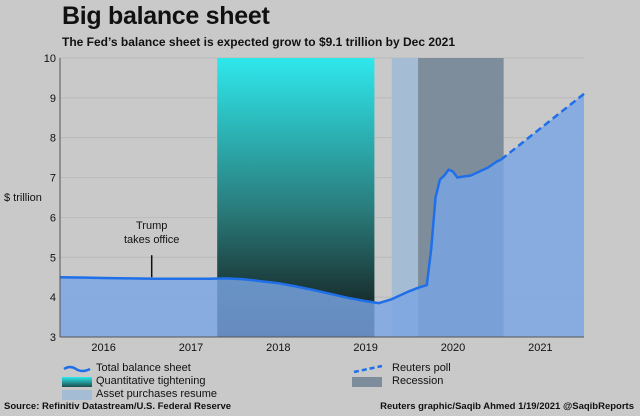 Image resolution: width=640 pixels, height=416 pixels. What do you see at coordinates (453, 348) in the screenshot?
I see `x-tick-label: 2020` at bounding box center [453, 348].